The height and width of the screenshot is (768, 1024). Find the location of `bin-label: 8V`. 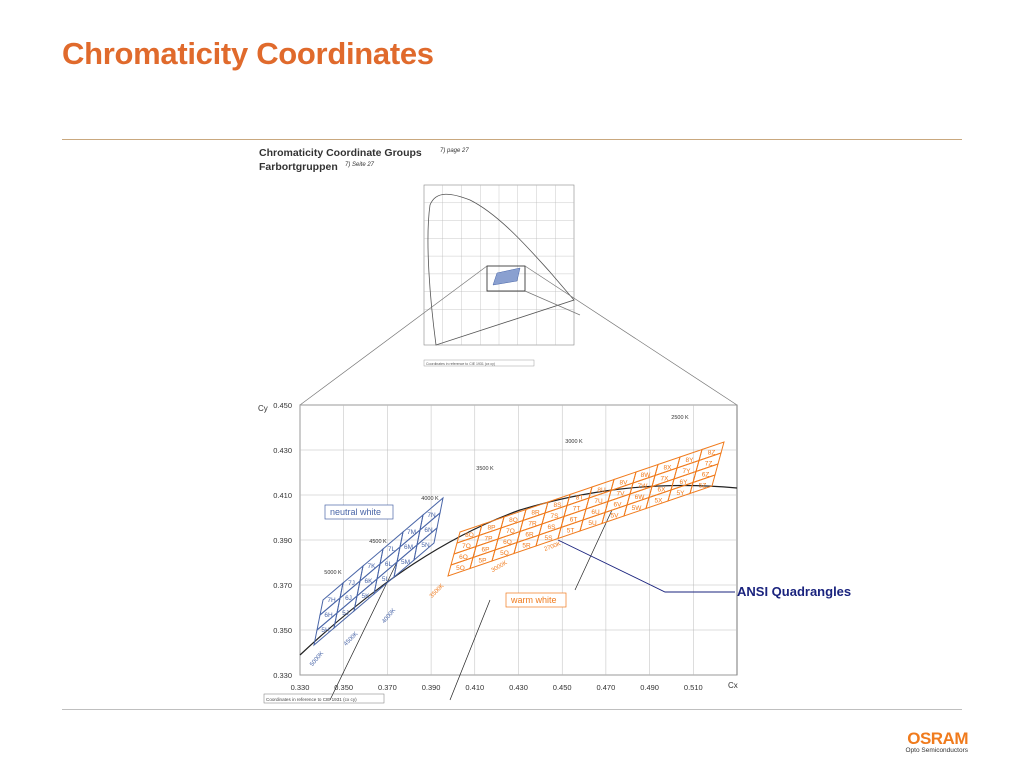

bin-label: 8V is located at coordinates (624, 482).